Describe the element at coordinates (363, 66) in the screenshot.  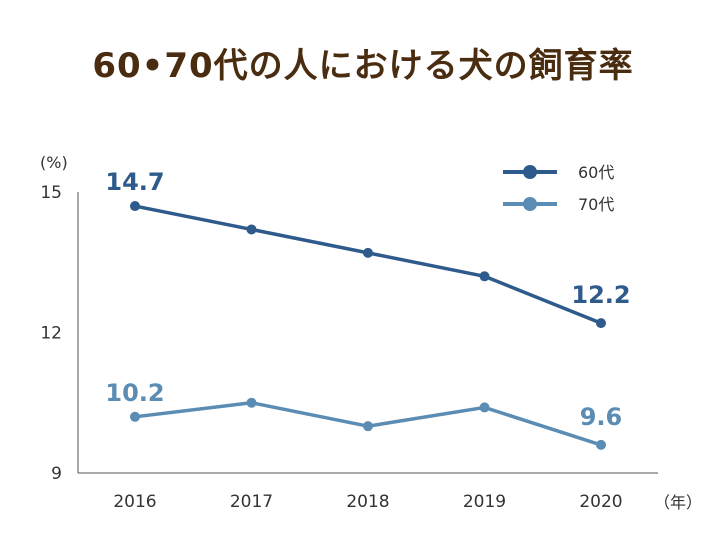
I see `chart-title: 60•70代の人における犬の飼育率` at that location.